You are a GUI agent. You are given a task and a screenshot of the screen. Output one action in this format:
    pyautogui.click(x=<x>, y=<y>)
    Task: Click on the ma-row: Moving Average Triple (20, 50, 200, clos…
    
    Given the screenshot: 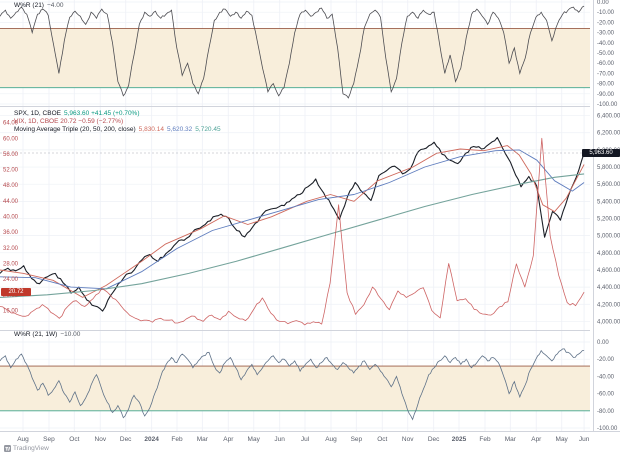 What is the action you would take?
    pyautogui.click(x=117, y=130)
    